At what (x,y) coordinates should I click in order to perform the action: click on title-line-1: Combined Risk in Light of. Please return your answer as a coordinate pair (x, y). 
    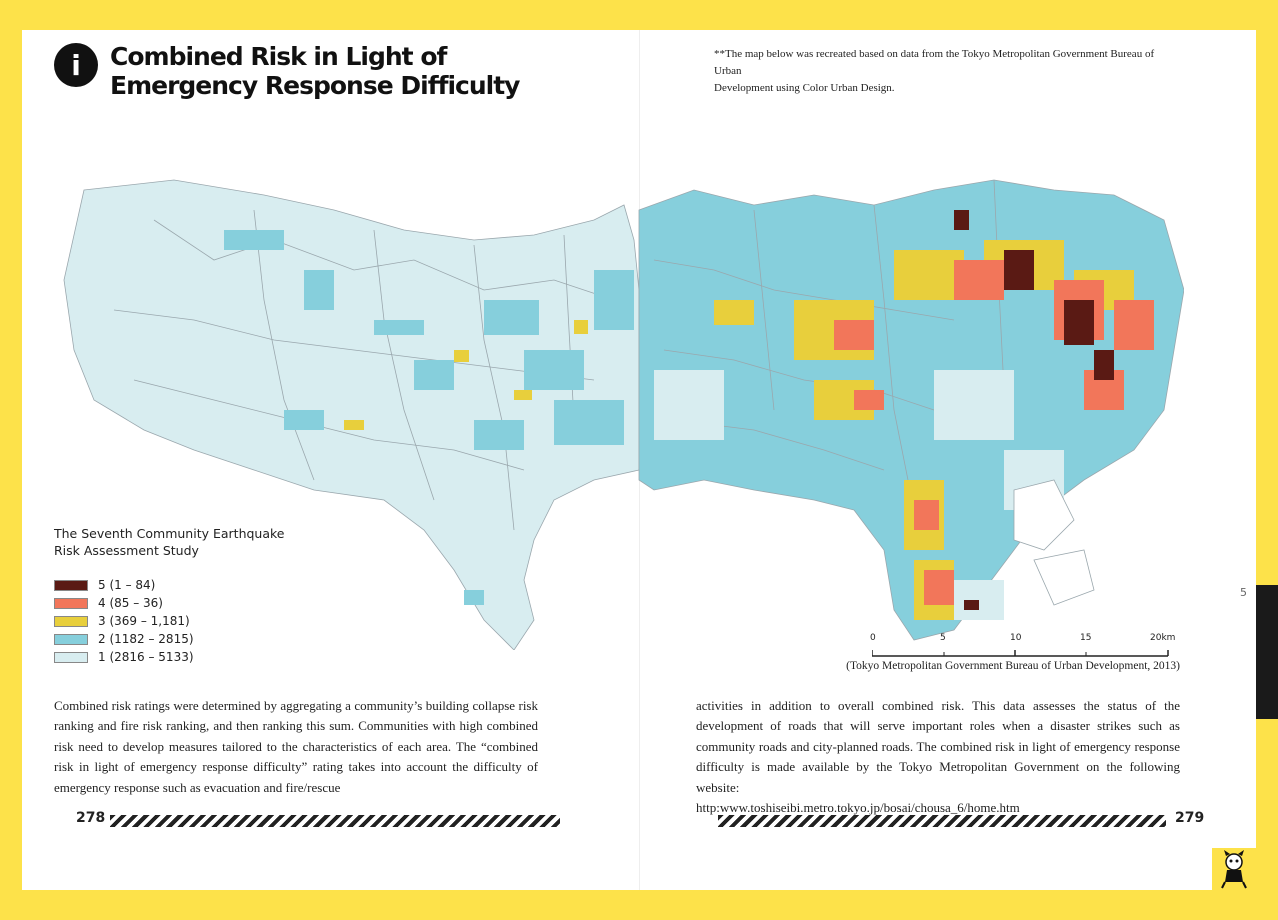
    Looking at the image, I should click on (278, 56).